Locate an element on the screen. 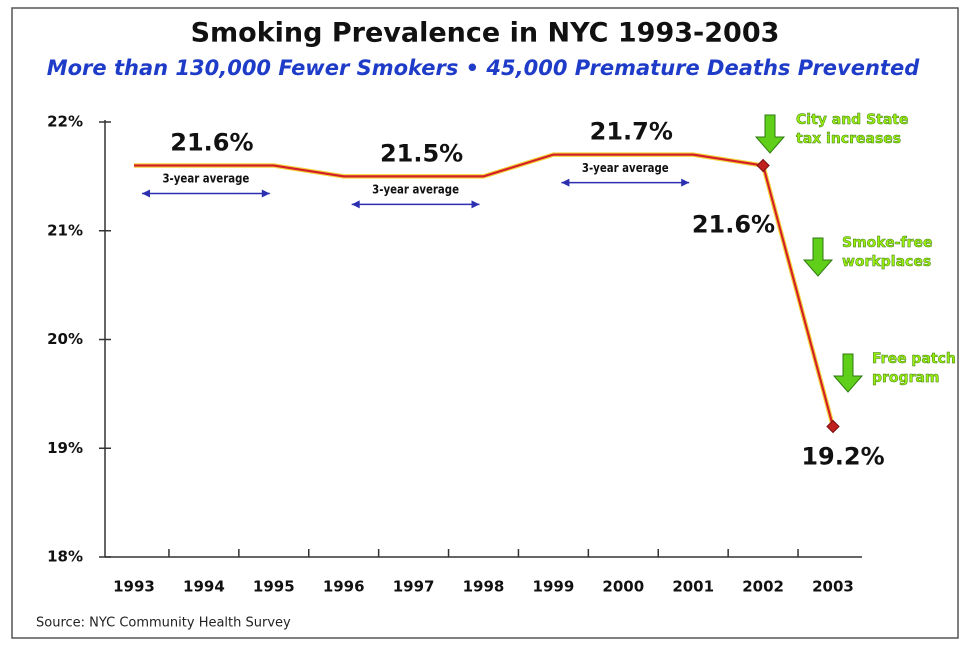  y-tick-label: 21% is located at coordinates (65, 230).